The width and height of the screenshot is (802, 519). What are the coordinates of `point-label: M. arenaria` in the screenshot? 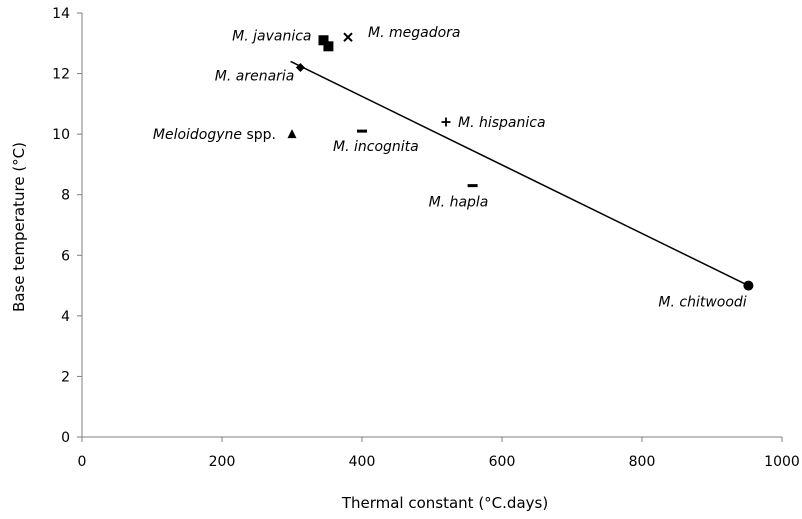 It's located at (255, 77).